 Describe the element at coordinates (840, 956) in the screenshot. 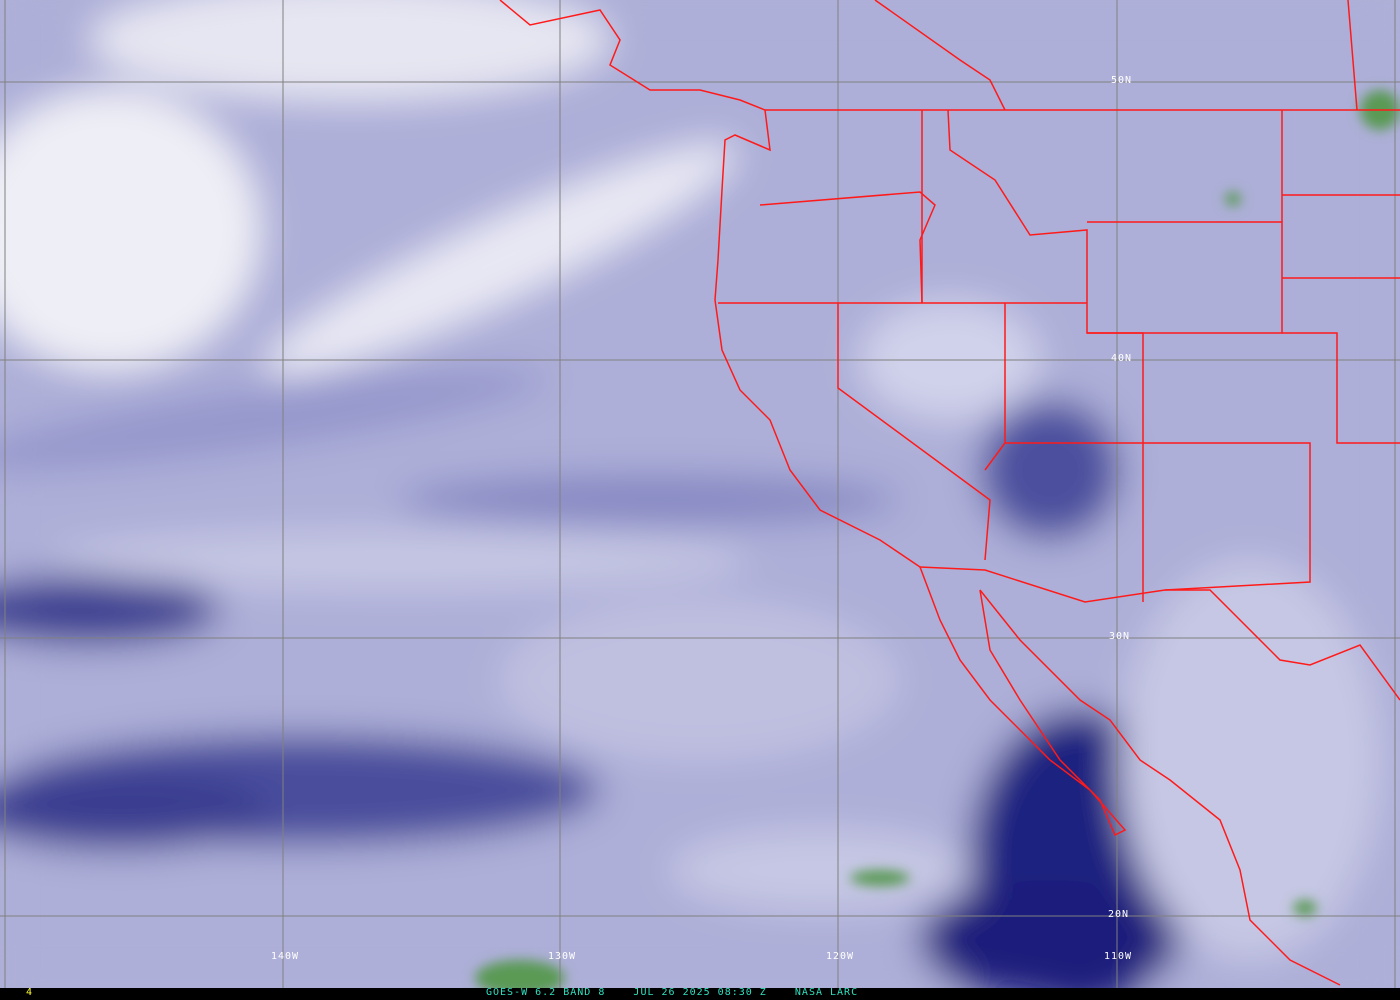

I see `longitude-label-120w: 120W` at that location.